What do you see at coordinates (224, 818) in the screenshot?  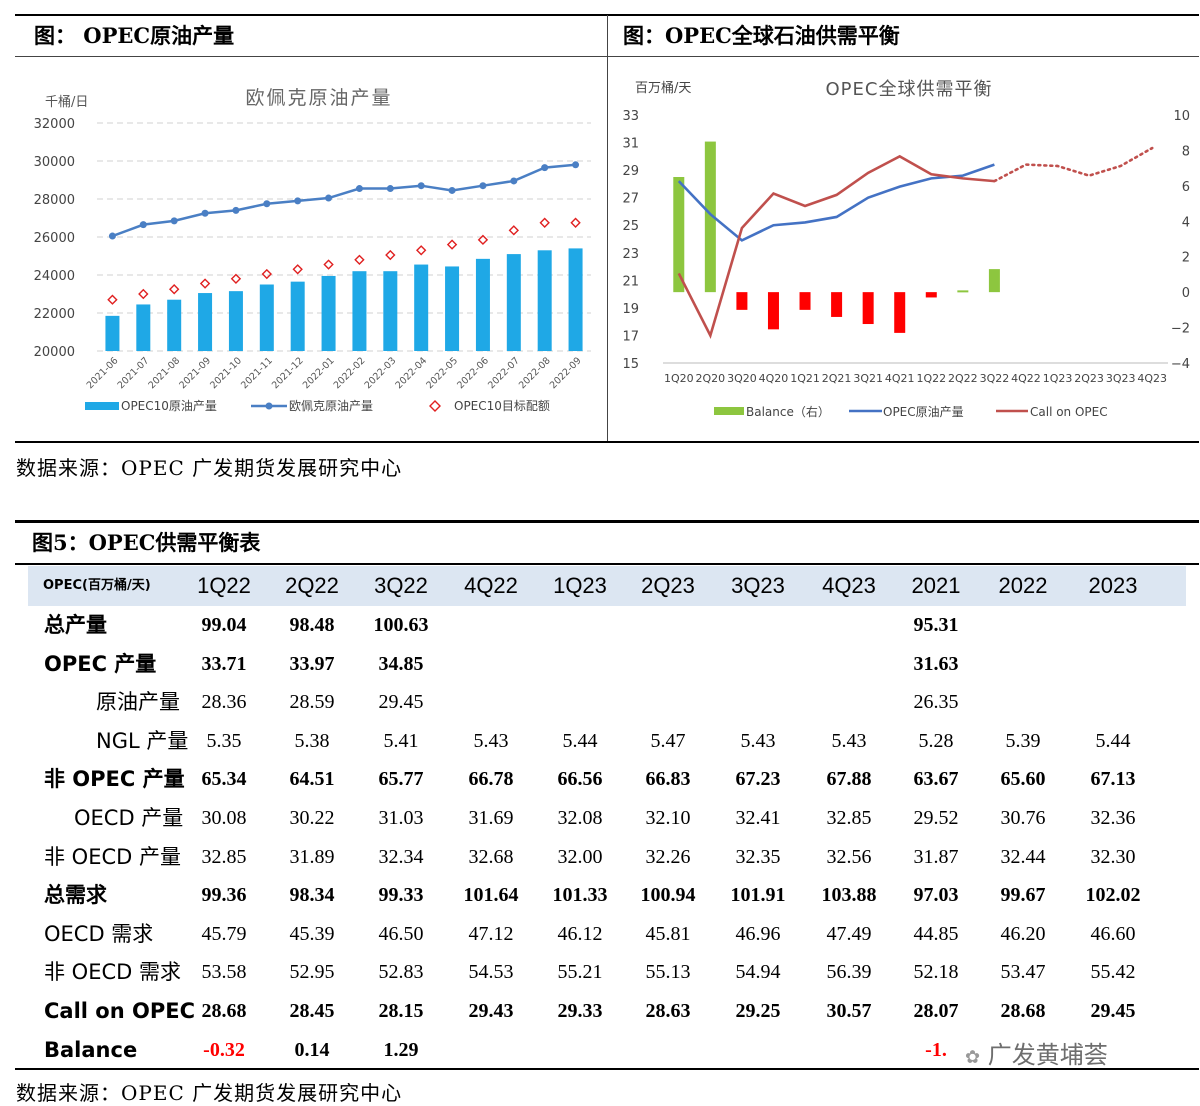 I see `table-cell: 30.08` at bounding box center [224, 818].